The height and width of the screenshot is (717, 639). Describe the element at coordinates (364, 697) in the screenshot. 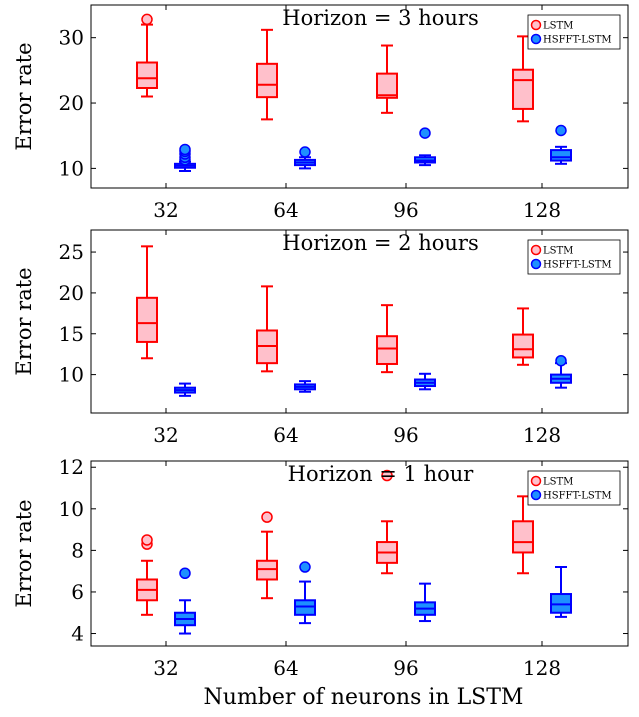

I see `x-axis-title: Number of neurons in LSTM` at that location.